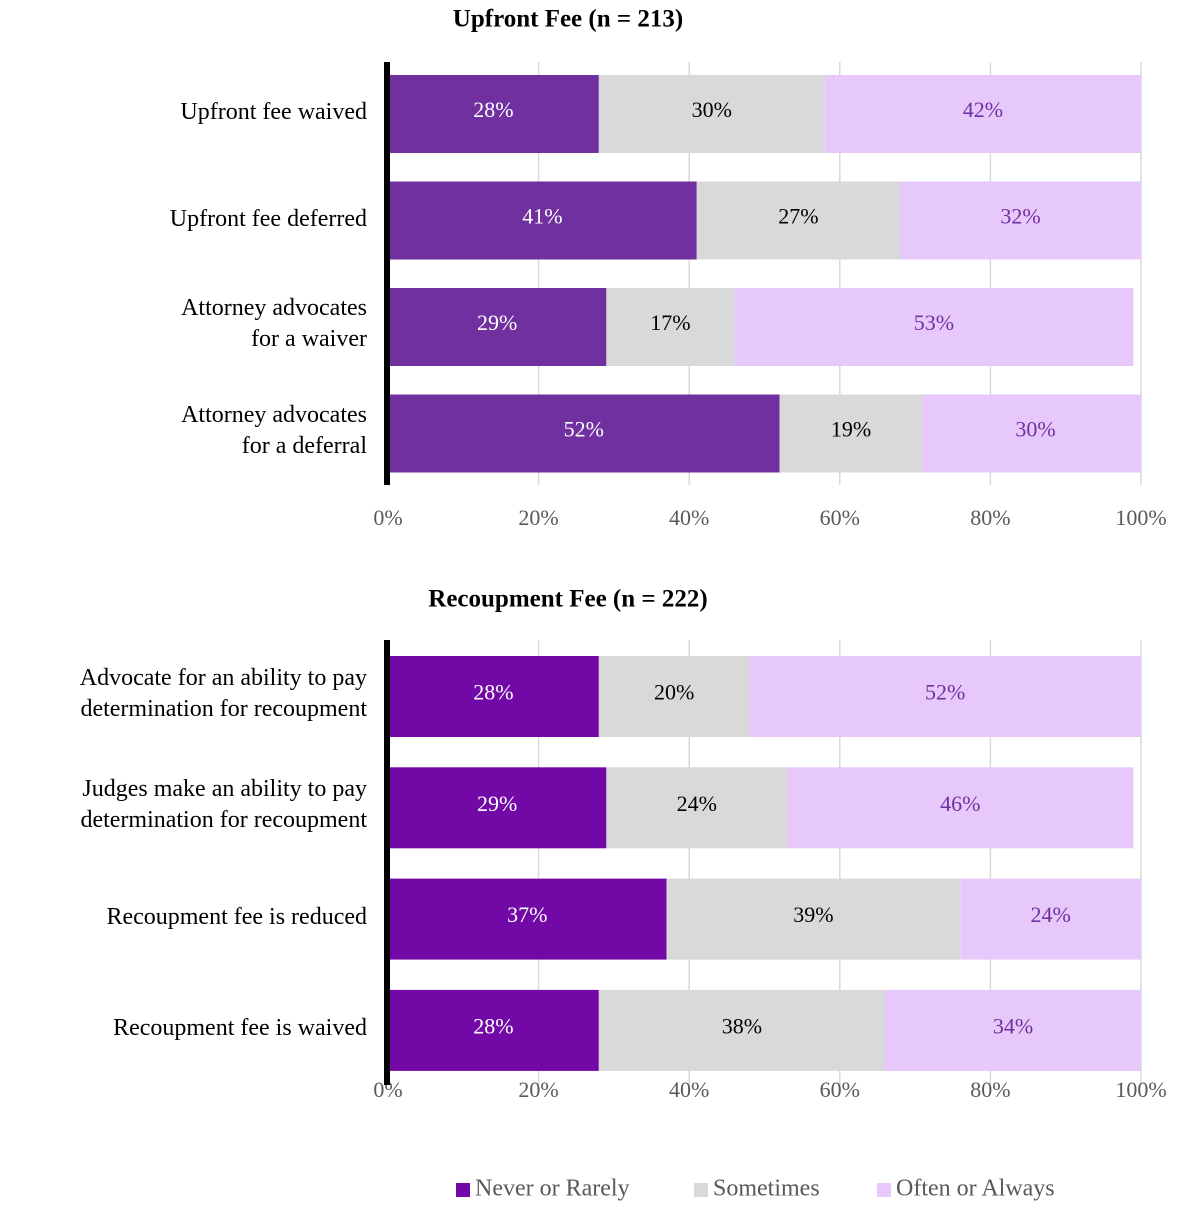 The height and width of the screenshot is (1207, 1187). What do you see at coordinates (542, 216) in the screenshot?
I see `data-label: 41%` at bounding box center [542, 216].